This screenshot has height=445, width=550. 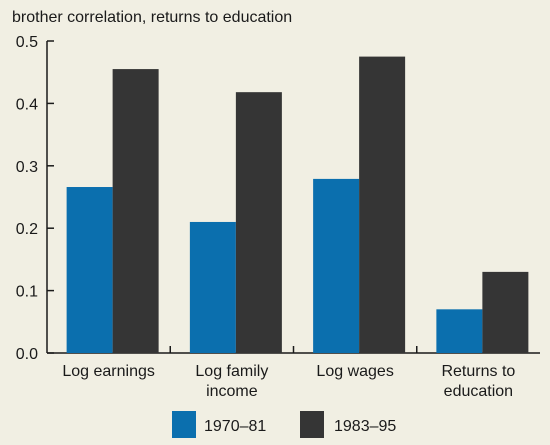 What do you see at coordinates (108, 371) in the screenshot?
I see `x-category-label: Log earnings` at bounding box center [108, 371].